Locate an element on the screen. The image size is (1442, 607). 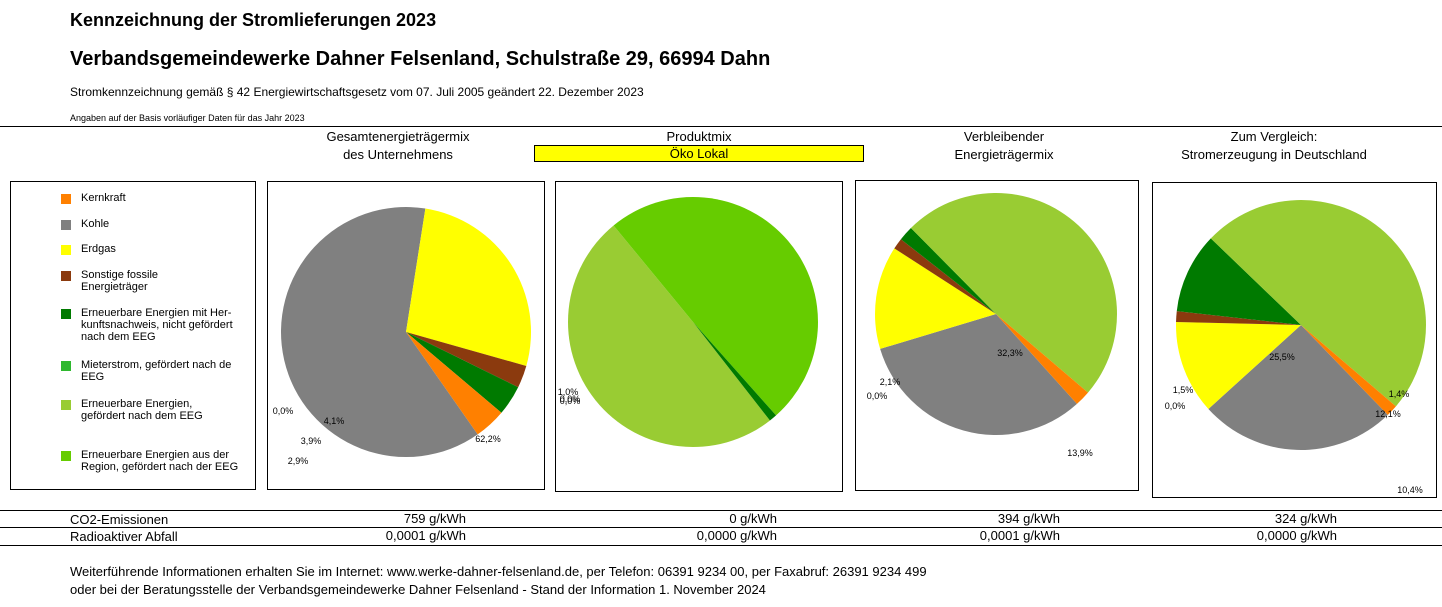
pie-chart-company-mix: 62,2%26,9%2,9%3,9%0,0%4,1% is located at coordinates (402, 379).